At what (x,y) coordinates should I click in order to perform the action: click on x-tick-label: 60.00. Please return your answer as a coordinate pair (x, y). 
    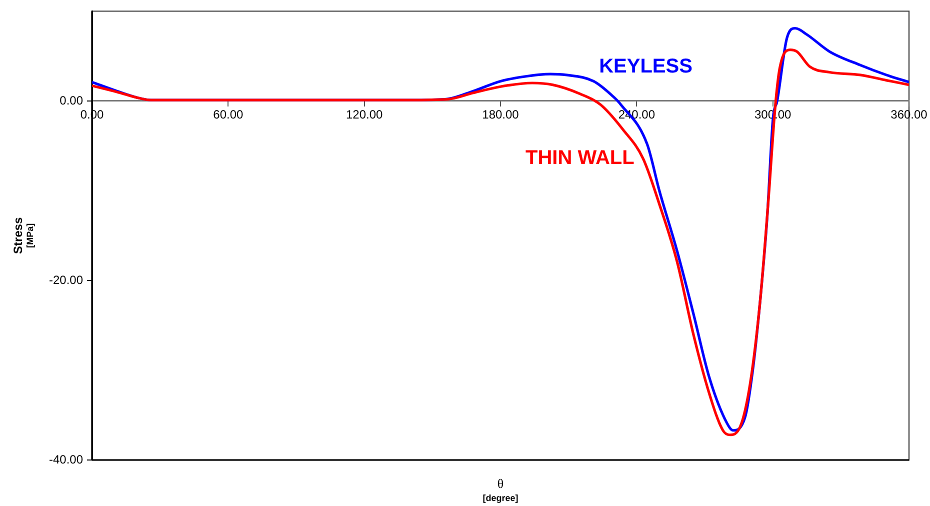
    Looking at the image, I should click on (228, 114).